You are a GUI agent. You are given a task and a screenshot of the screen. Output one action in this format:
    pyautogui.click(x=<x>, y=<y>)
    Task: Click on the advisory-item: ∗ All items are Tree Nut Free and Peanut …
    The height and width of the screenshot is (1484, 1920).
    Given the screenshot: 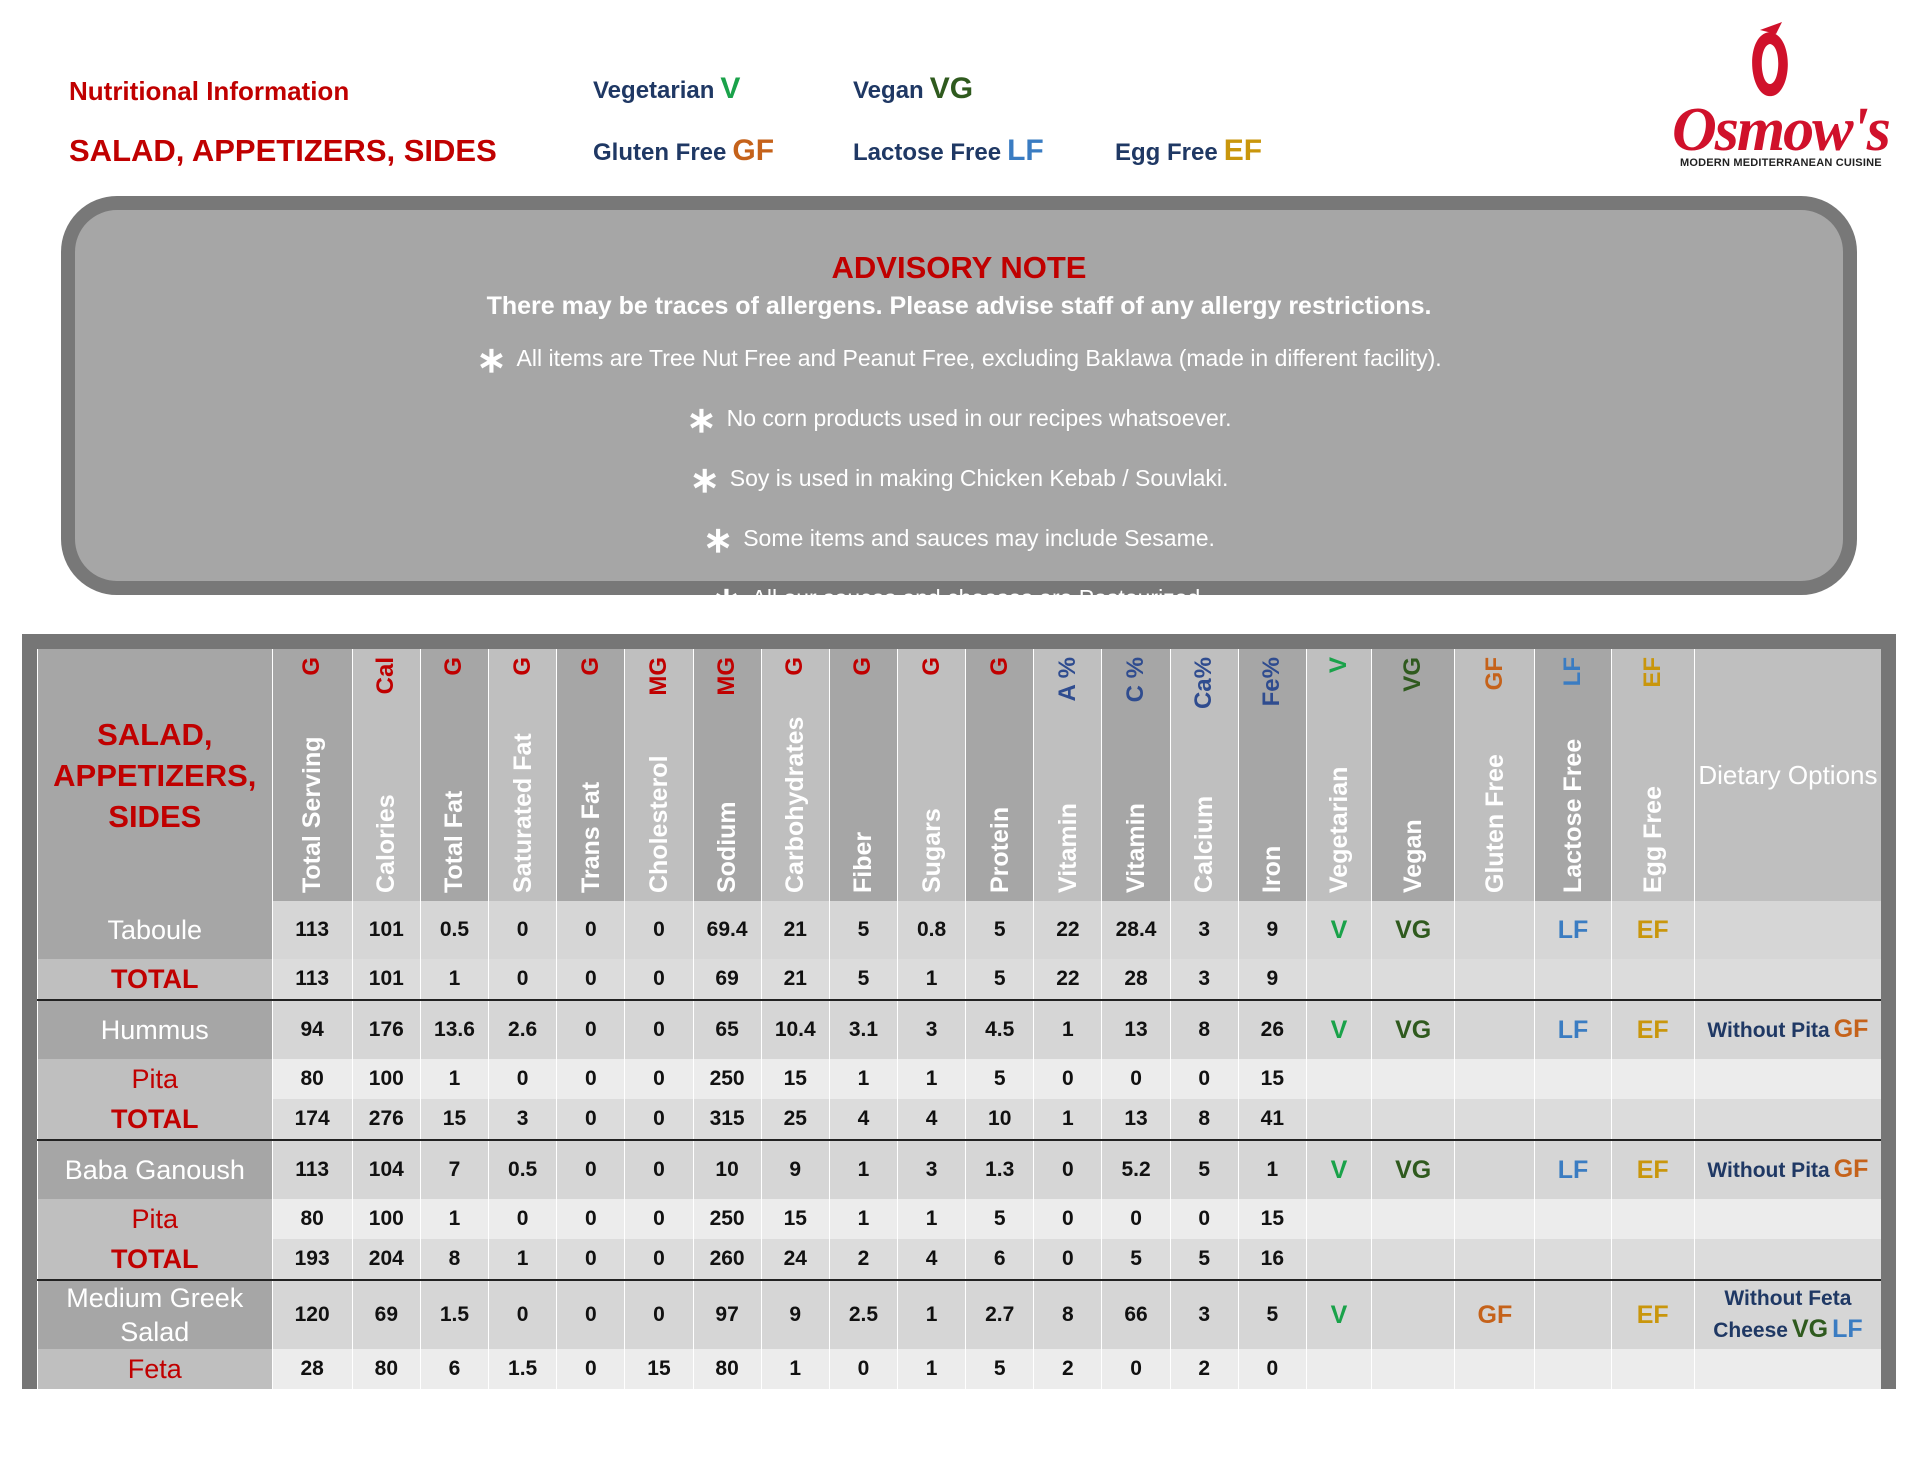 What is the action you would take?
    pyautogui.click(x=959, y=360)
    